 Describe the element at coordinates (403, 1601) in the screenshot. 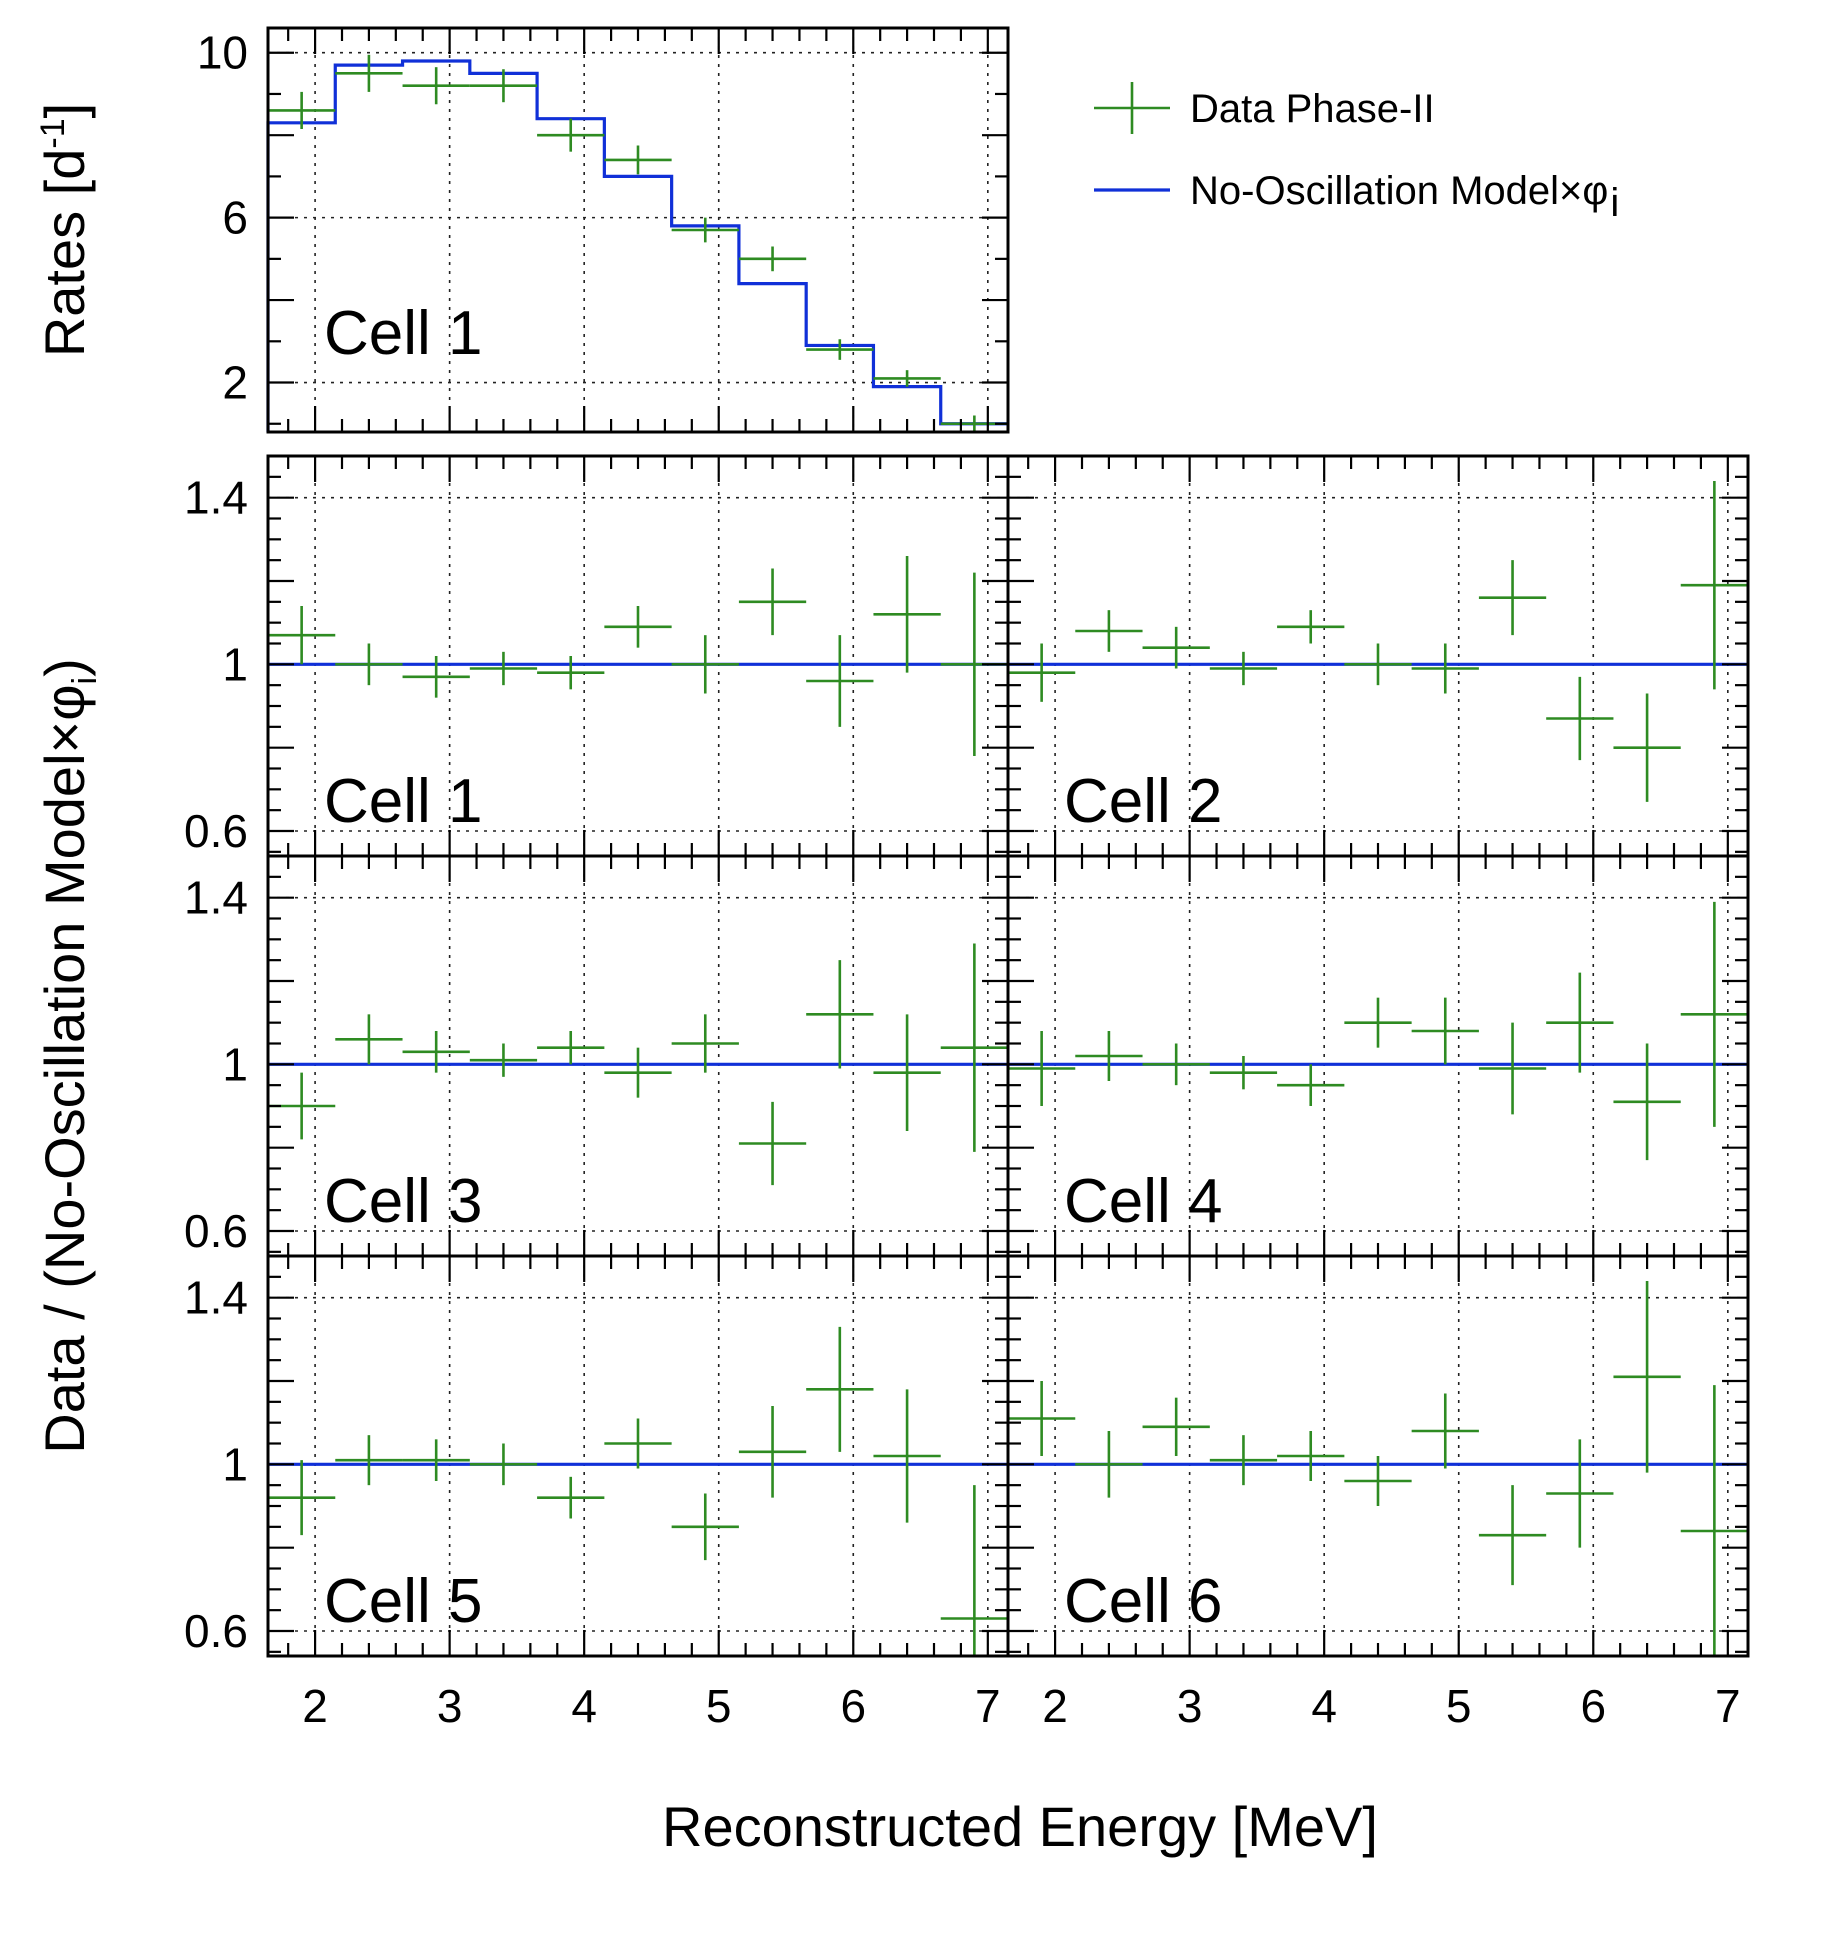

I see `cell-label: Cell 5` at that location.